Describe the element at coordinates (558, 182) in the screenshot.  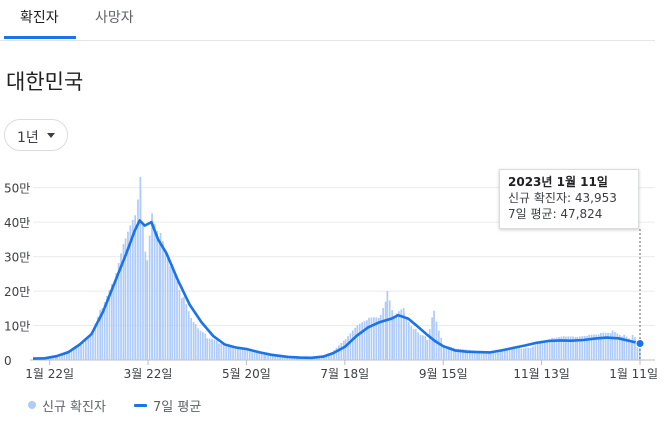
I see `tooltip-date: 2023년 1월 11일` at that location.